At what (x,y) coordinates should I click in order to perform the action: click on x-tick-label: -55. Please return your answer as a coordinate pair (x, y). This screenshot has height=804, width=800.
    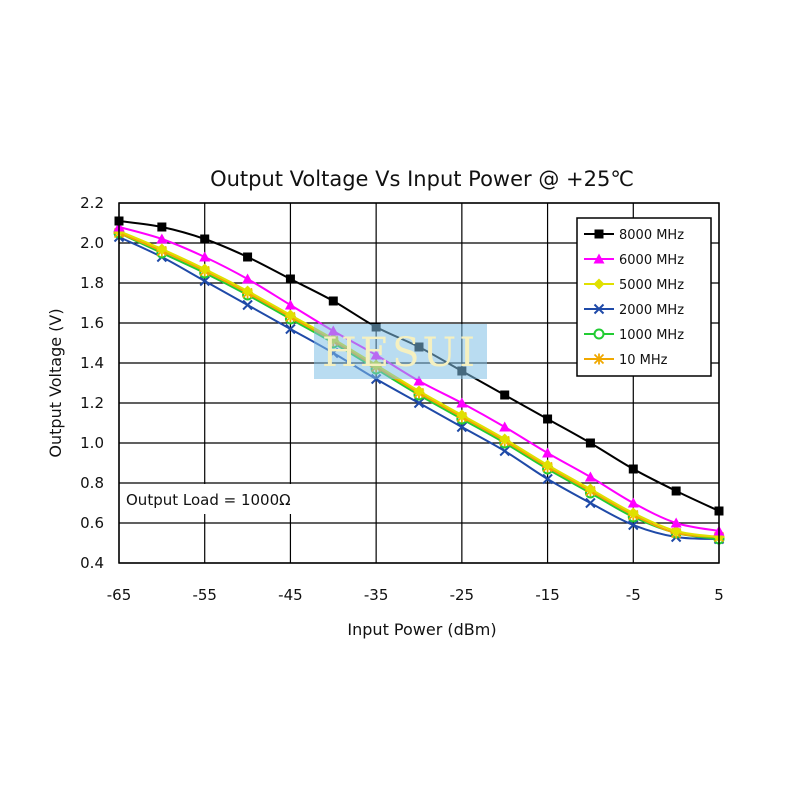
    Looking at the image, I should click on (204, 595).